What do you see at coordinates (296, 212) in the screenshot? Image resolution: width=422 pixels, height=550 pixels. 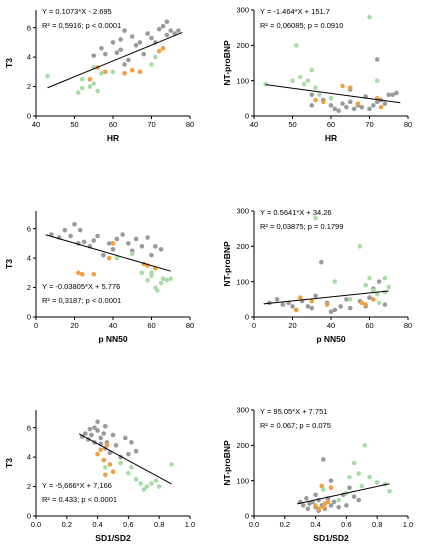 I see `regression-equation: Y = 0.5641*X + 34.26` at bounding box center [296, 212].